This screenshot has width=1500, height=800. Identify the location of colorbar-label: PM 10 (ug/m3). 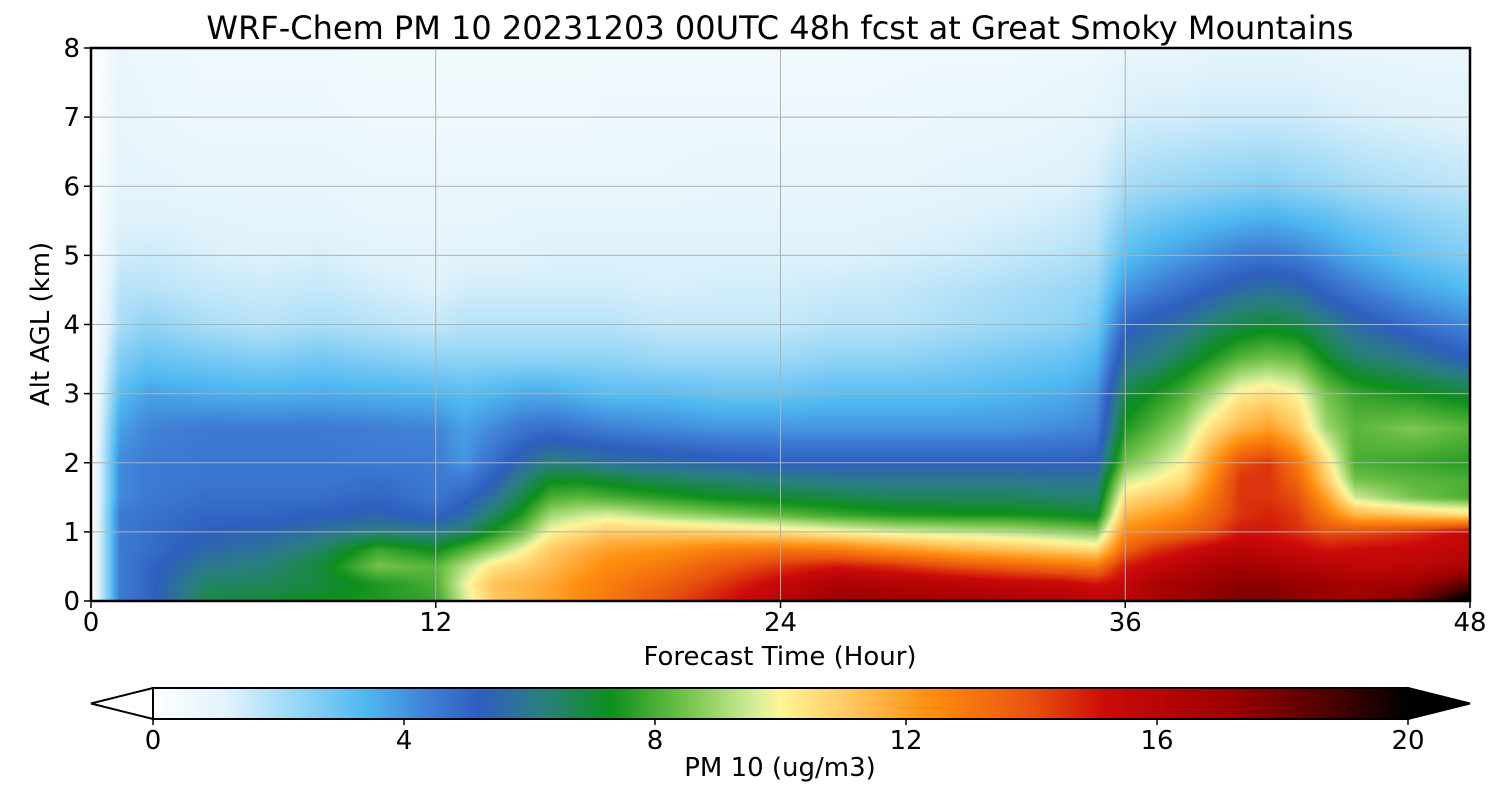
(780, 768).